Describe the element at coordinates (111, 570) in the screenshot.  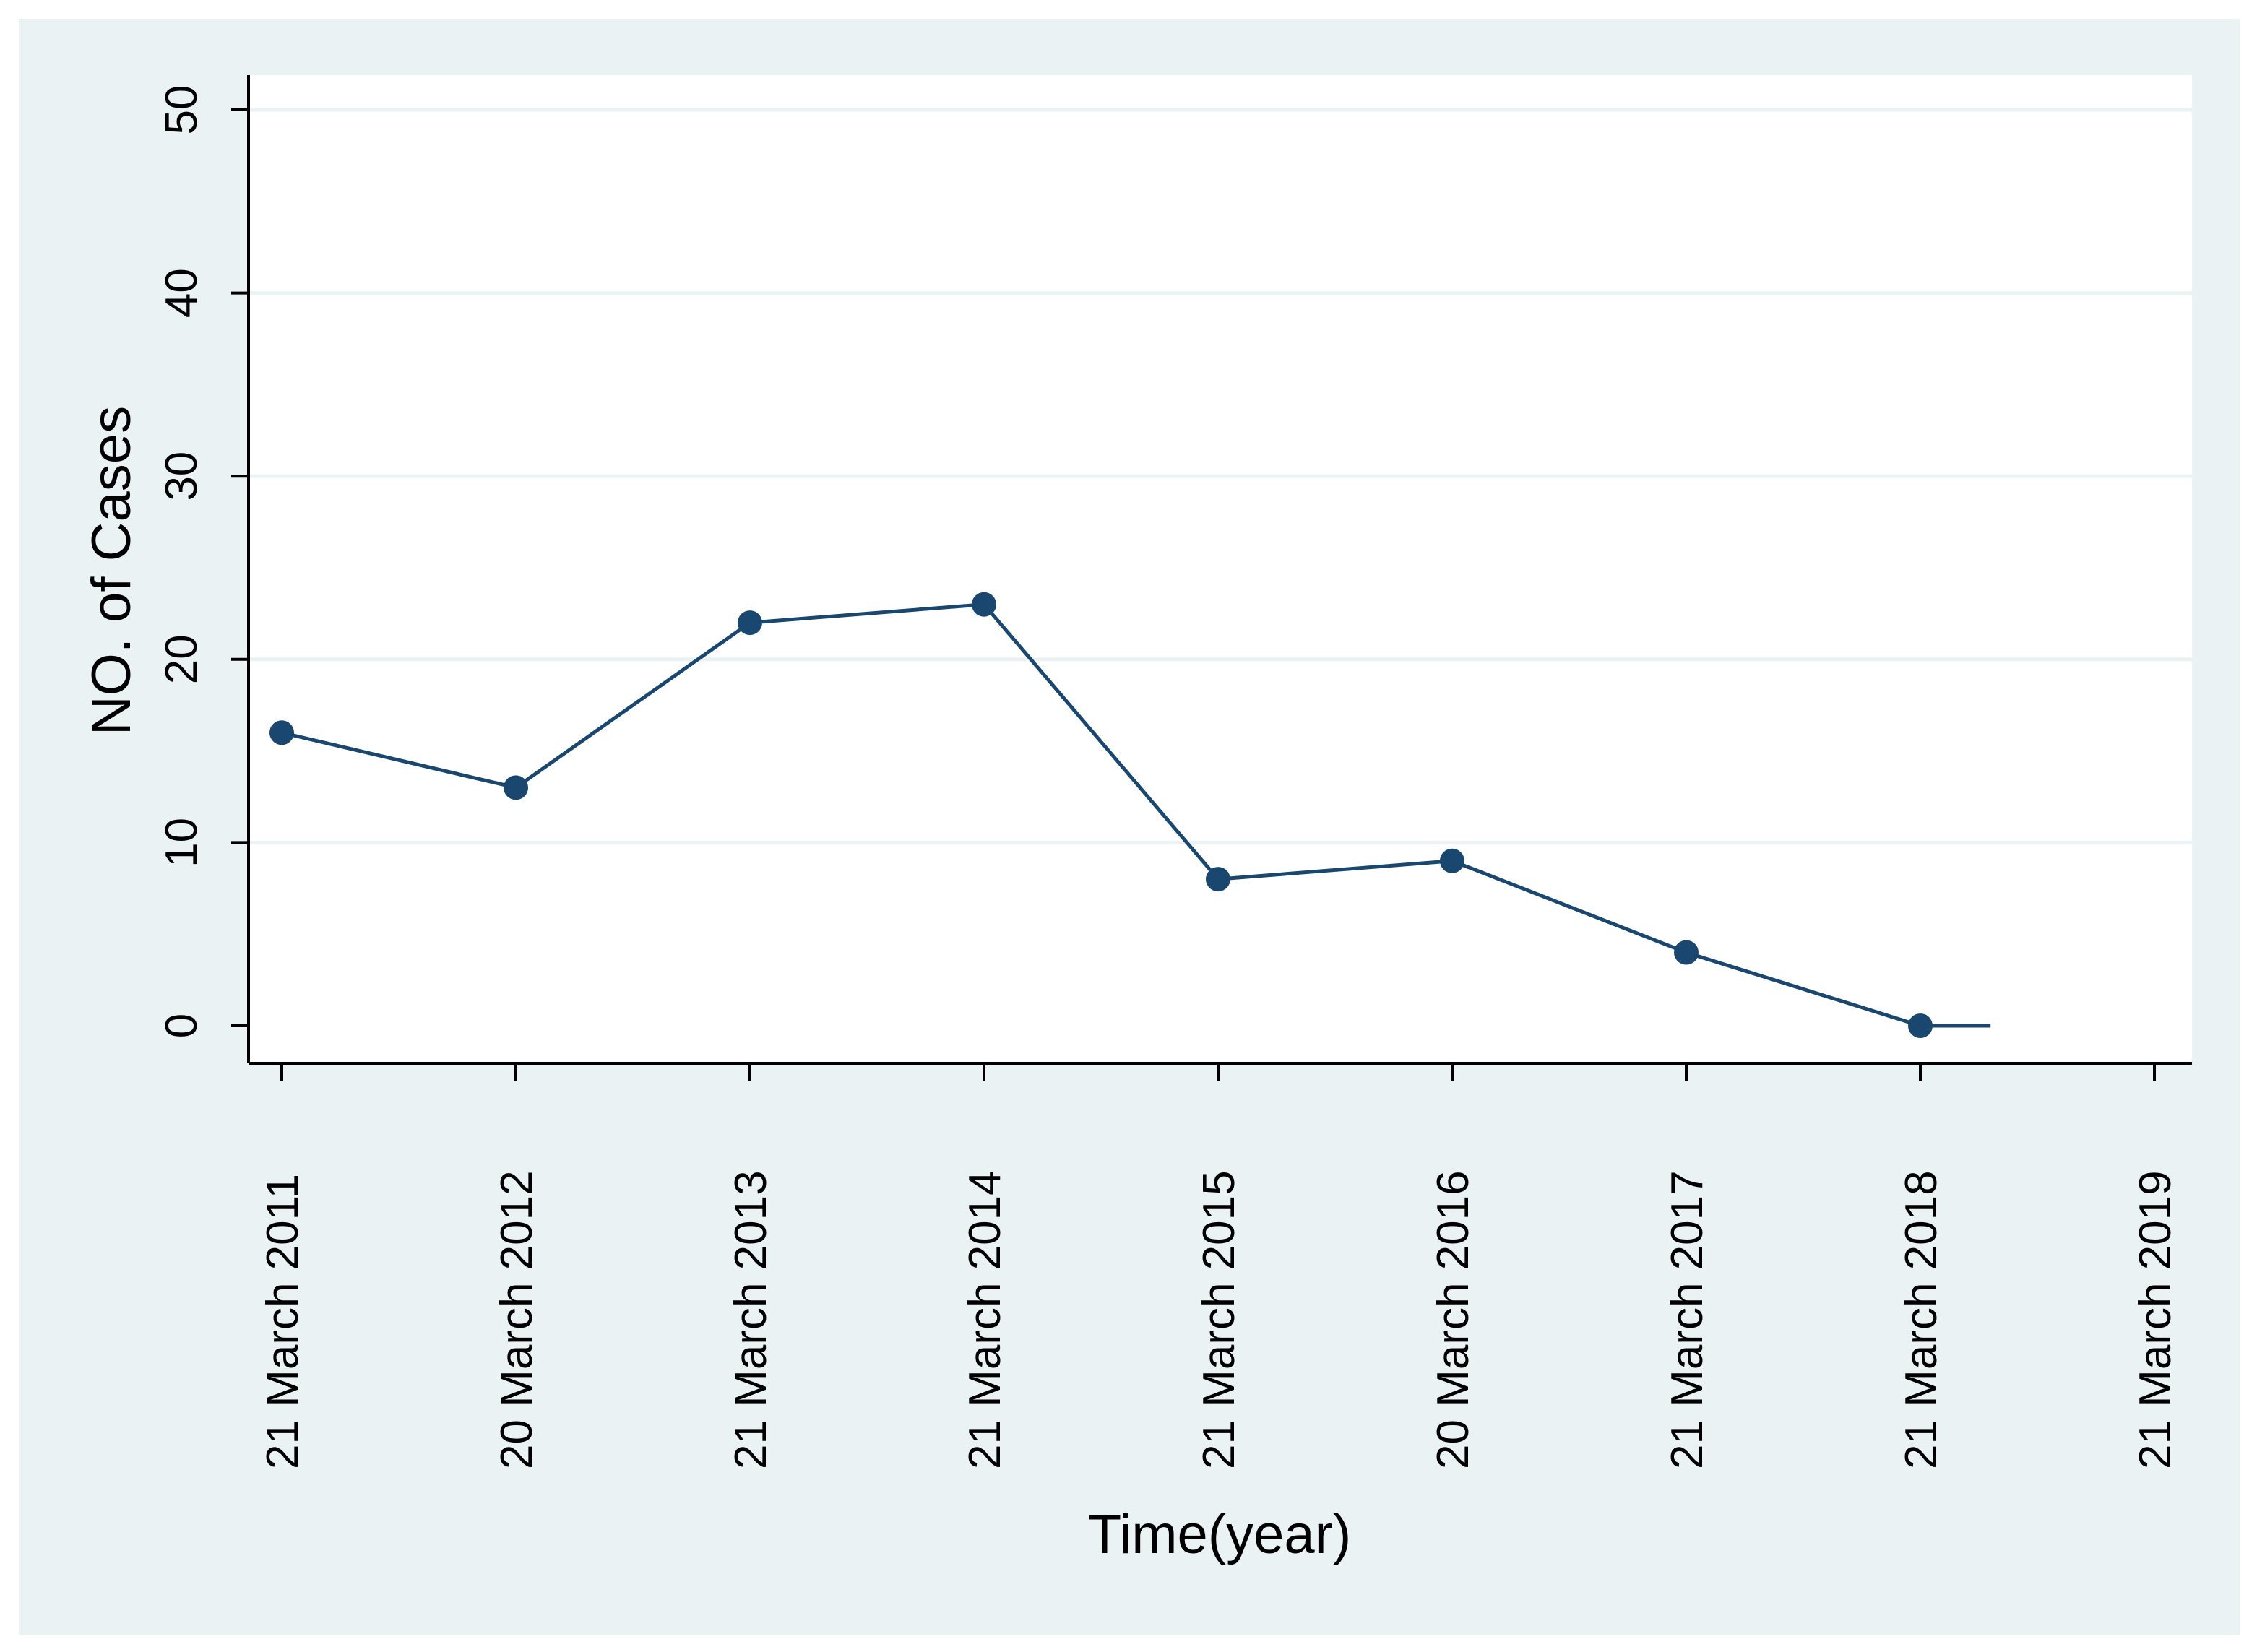
I see `y-axis-title: NO. of Cases` at that location.